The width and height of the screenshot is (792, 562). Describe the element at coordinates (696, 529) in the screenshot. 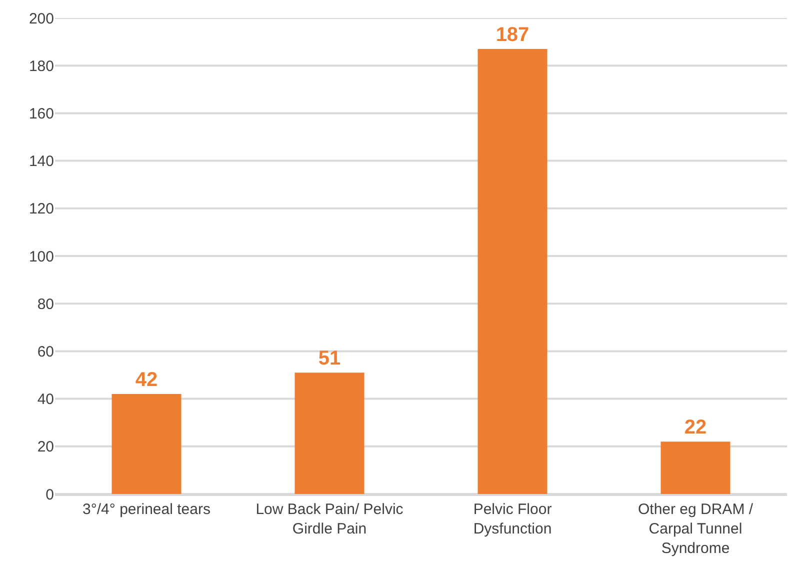

I see `x-tick-label: Other eg DRAM / Carpal Tunnel Syndrome` at that location.